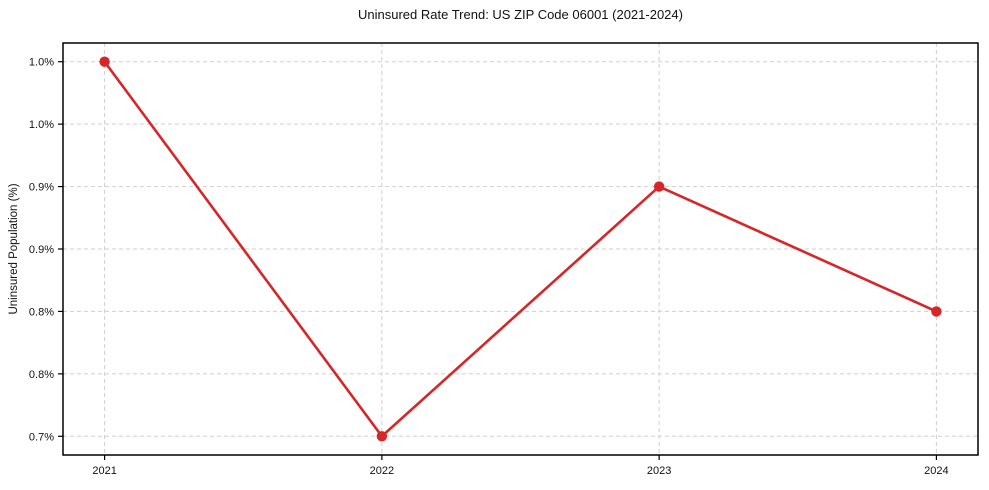 The height and width of the screenshot is (490, 989). Describe the element at coordinates (936, 471) in the screenshot. I see `x-tick-label: 2024` at that location.